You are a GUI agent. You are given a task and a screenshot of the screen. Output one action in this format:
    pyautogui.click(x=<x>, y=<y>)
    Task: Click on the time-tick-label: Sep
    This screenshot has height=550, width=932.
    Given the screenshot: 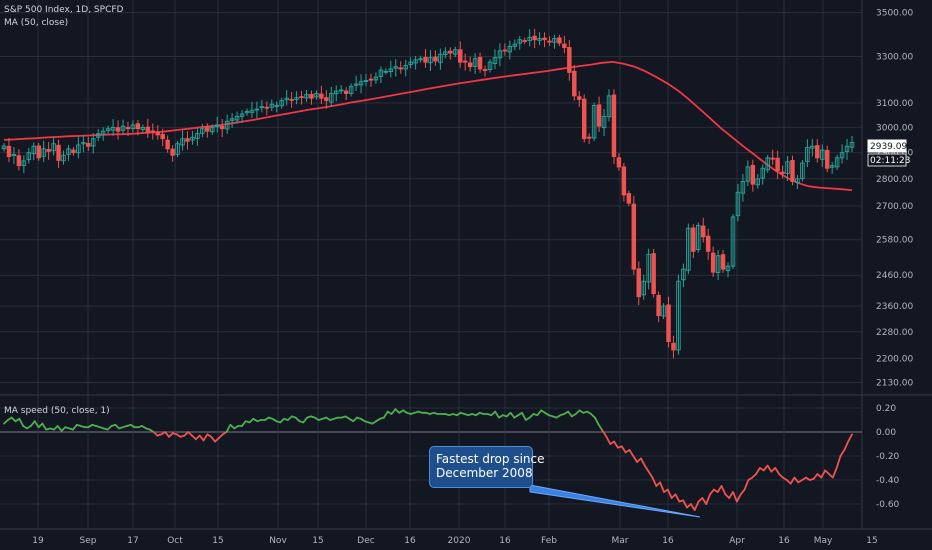 What is the action you would take?
    pyautogui.click(x=88, y=541)
    